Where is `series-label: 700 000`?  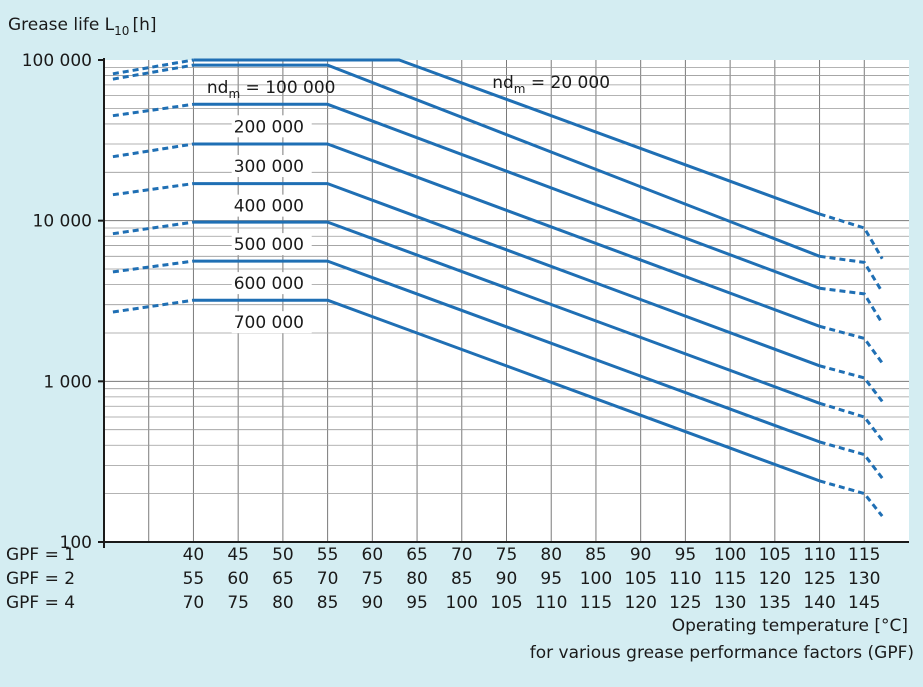 series-label: 700 000 is located at coordinates (269, 323).